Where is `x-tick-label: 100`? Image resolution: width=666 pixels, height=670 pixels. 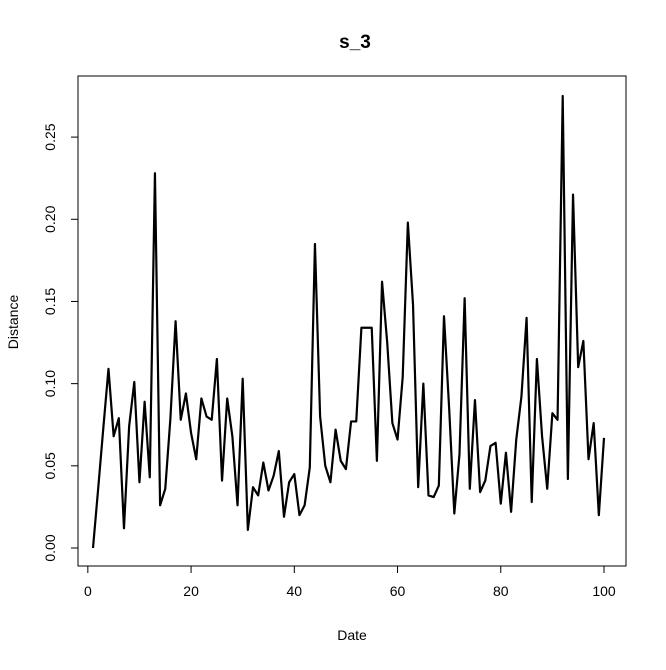
x-tick-label: 100 is located at coordinates (604, 591).